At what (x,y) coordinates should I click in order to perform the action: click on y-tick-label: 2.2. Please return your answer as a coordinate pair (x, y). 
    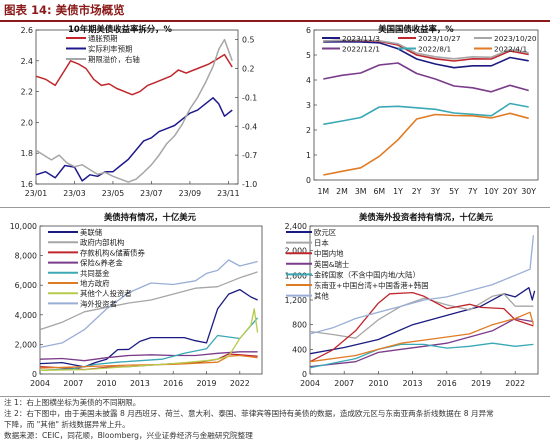
    Looking at the image, I should click on (27, 92).